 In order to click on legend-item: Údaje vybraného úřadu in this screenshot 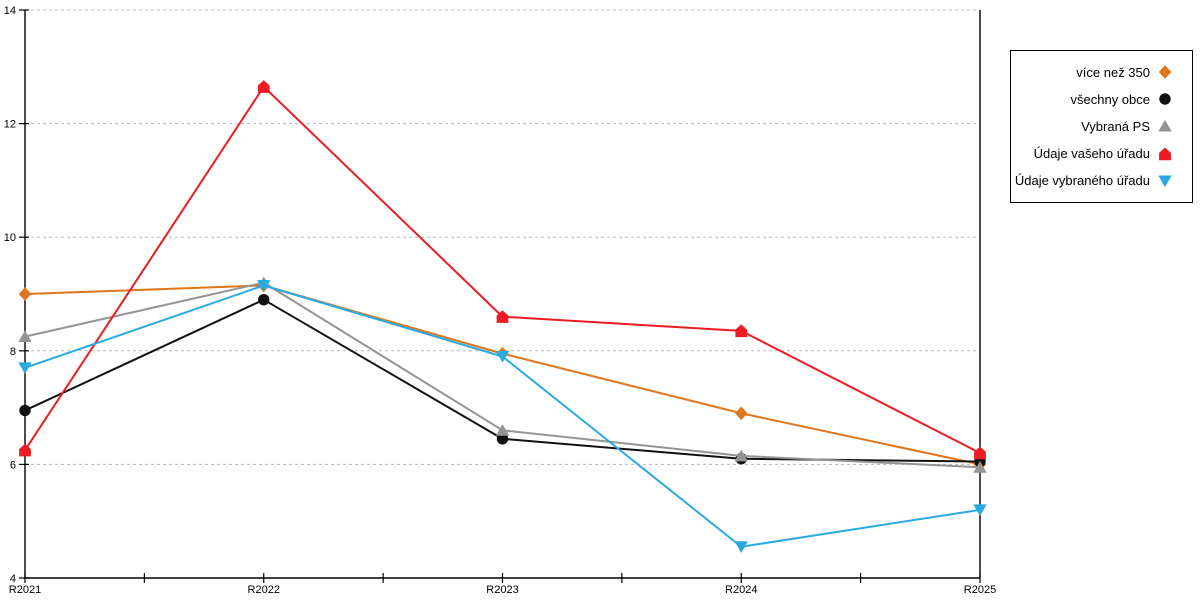, I will do `click(1093, 181)`.